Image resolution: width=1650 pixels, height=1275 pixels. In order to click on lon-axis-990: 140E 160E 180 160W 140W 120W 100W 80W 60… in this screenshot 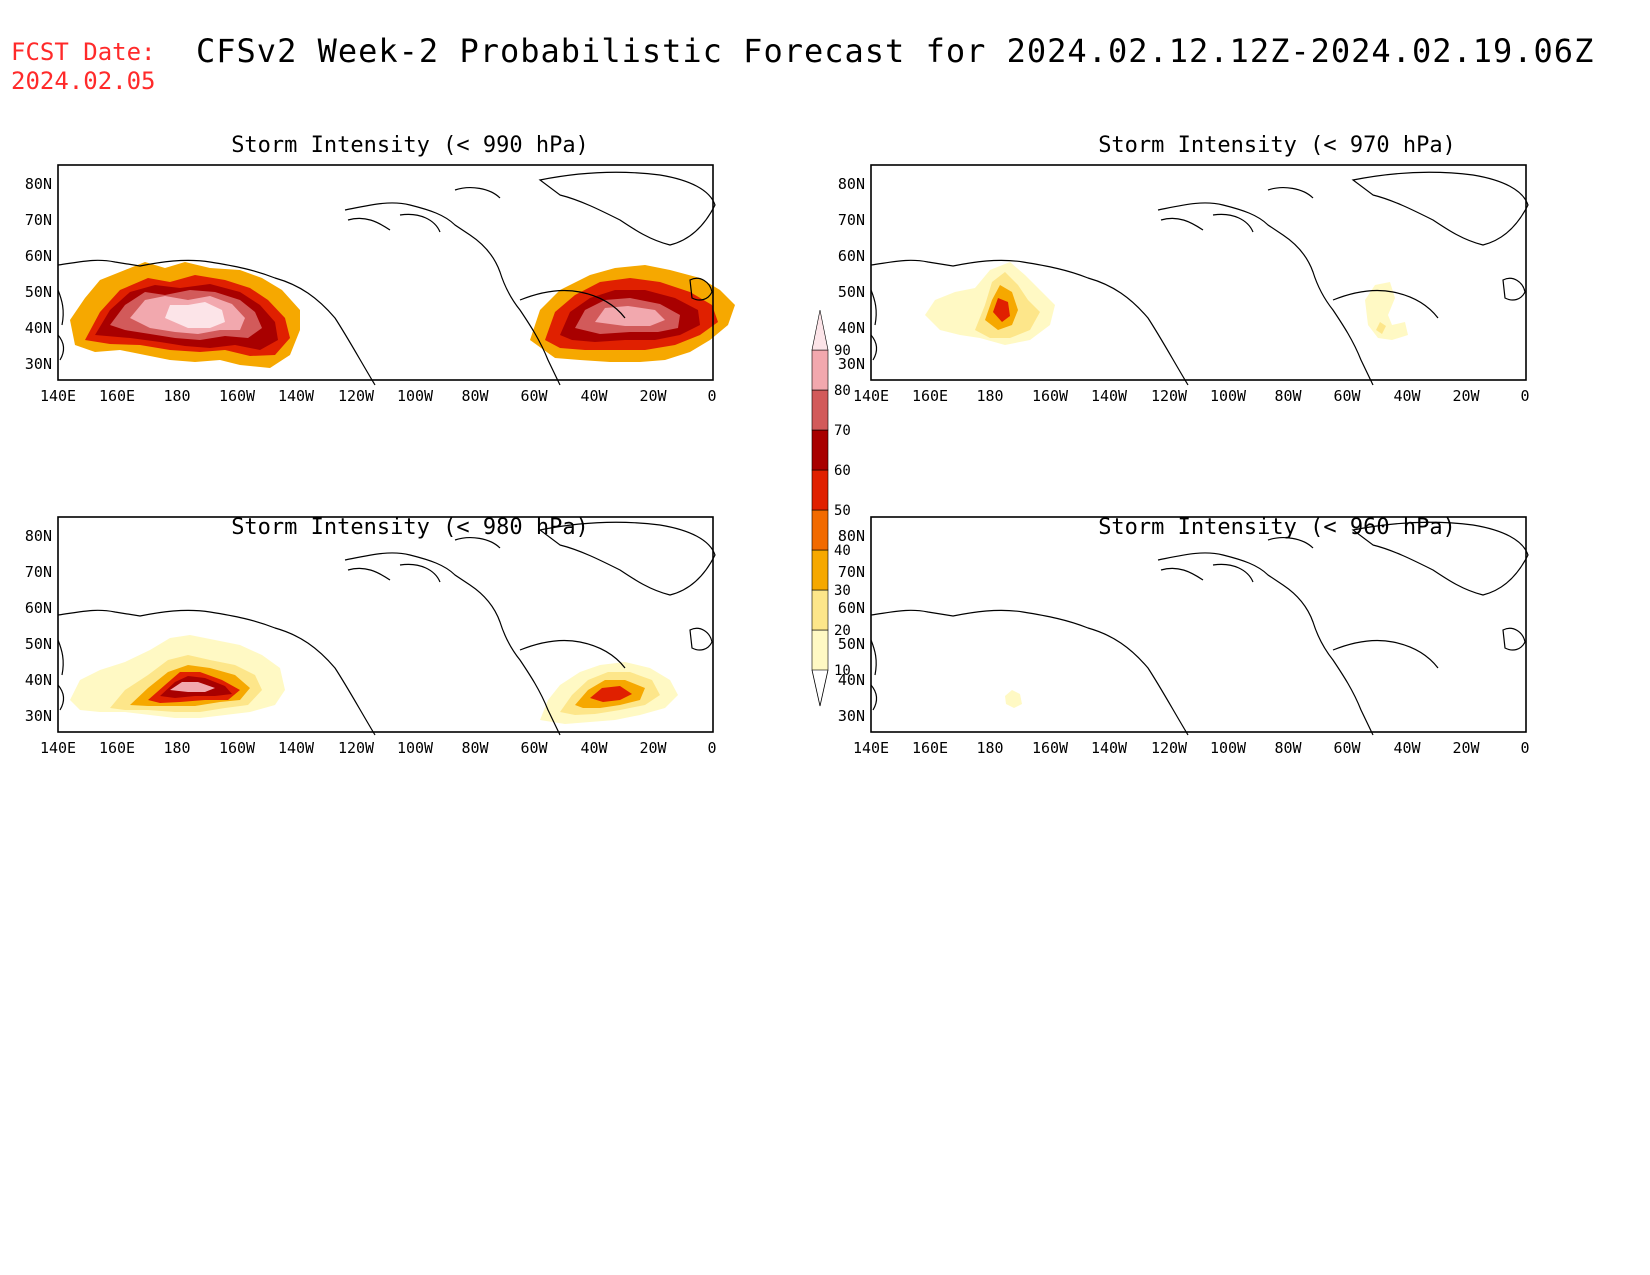, I will do `click(378, 396)`.